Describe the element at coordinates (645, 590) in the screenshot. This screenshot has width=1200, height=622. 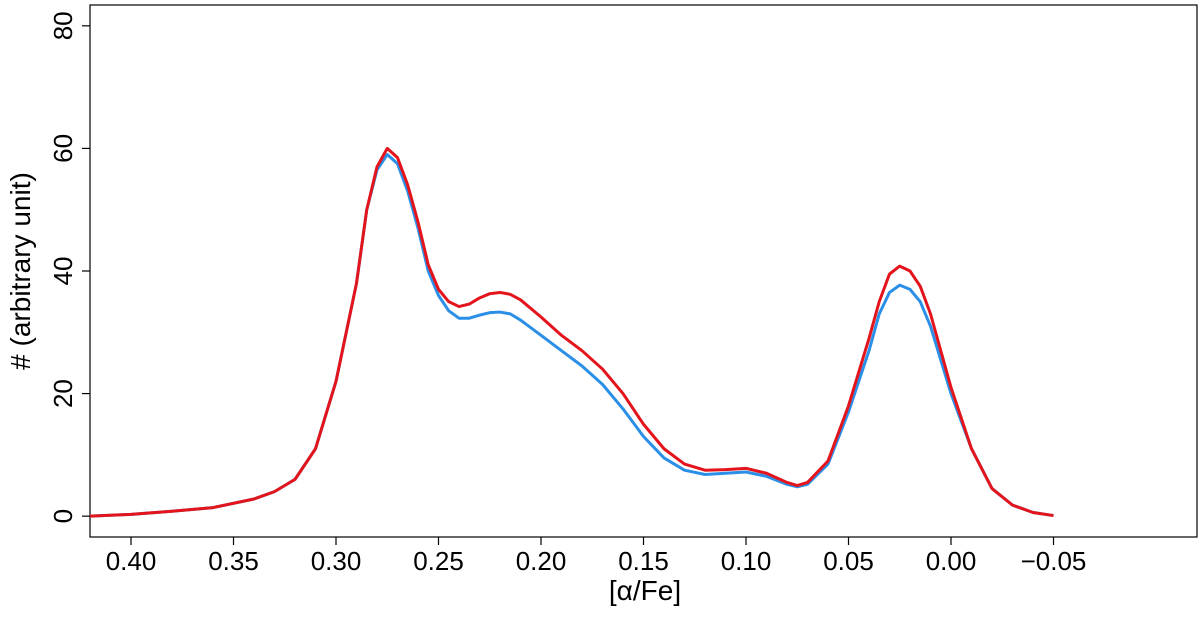
I see `x-axis-label: [α/Fe]` at that location.